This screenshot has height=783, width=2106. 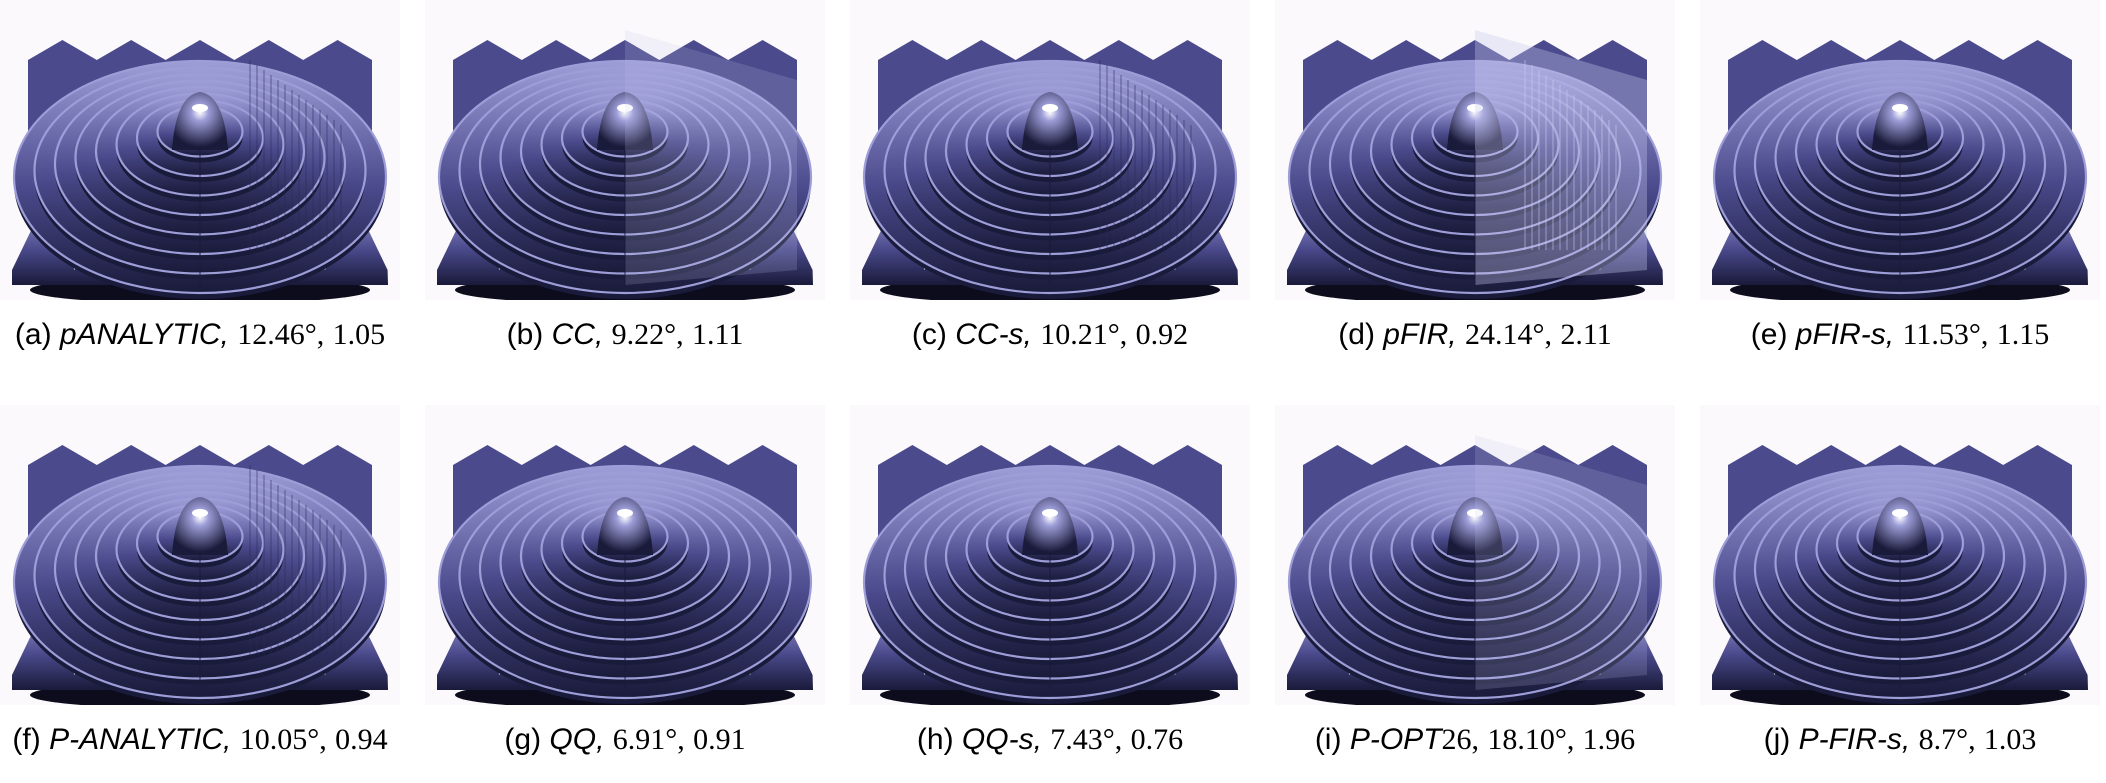 I want to click on panel-caption: (g) QQ, 6.91°, 0.91, so click(x=625, y=740).